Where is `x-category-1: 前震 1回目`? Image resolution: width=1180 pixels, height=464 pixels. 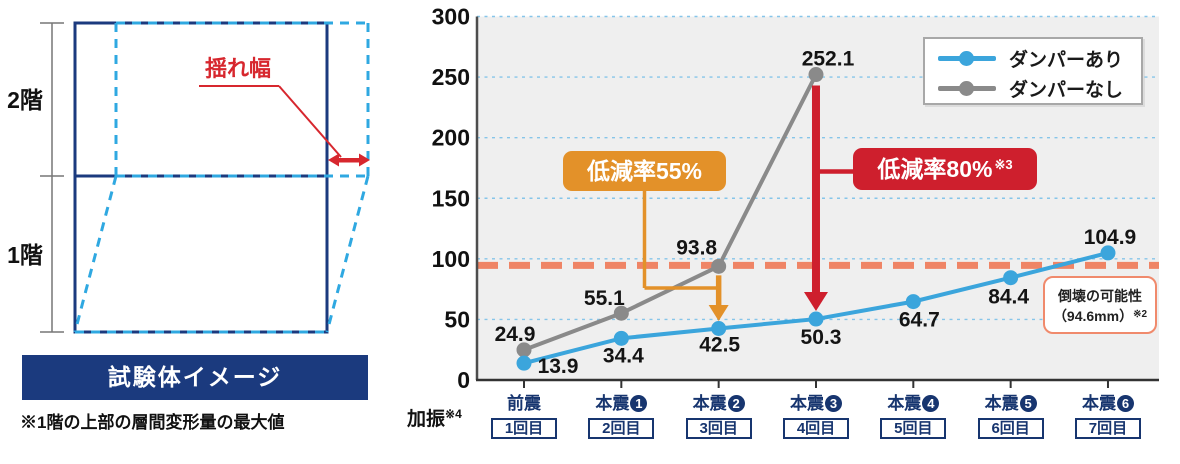
x-category-1: 前震 1回目 is located at coordinates (524, 414).